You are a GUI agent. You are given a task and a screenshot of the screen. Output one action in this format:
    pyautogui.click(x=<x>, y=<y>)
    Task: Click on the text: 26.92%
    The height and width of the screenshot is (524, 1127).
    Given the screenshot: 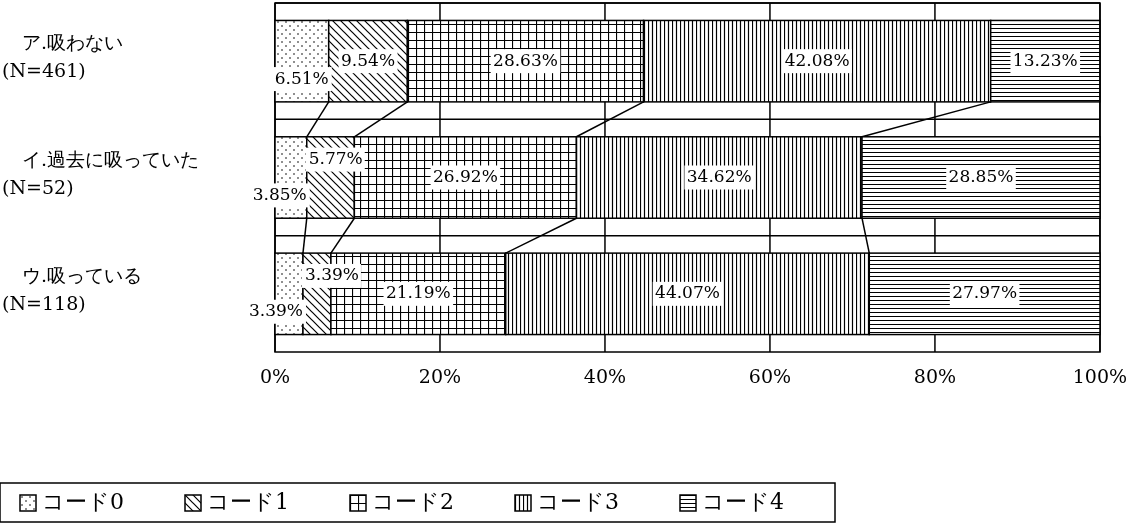 What is the action you would take?
    pyautogui.click(x=465, y=176)
    